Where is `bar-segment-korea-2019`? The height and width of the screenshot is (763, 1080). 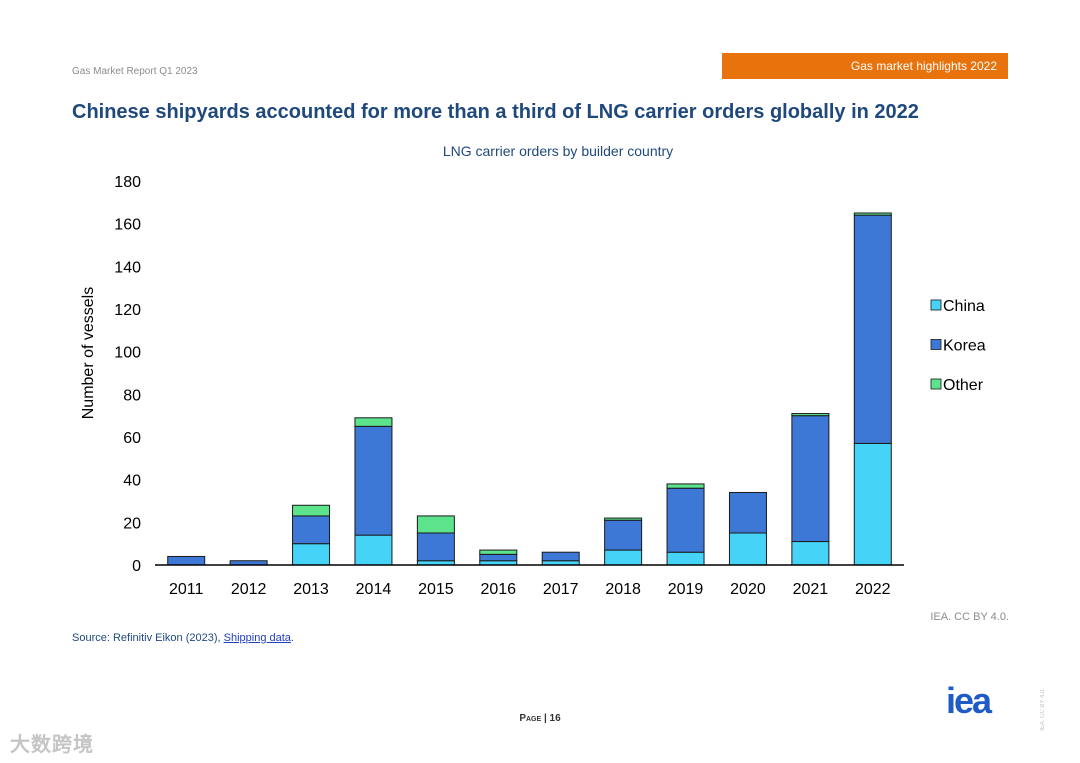 bar-segment-korea-2019 is located at coordinates (685, 520).